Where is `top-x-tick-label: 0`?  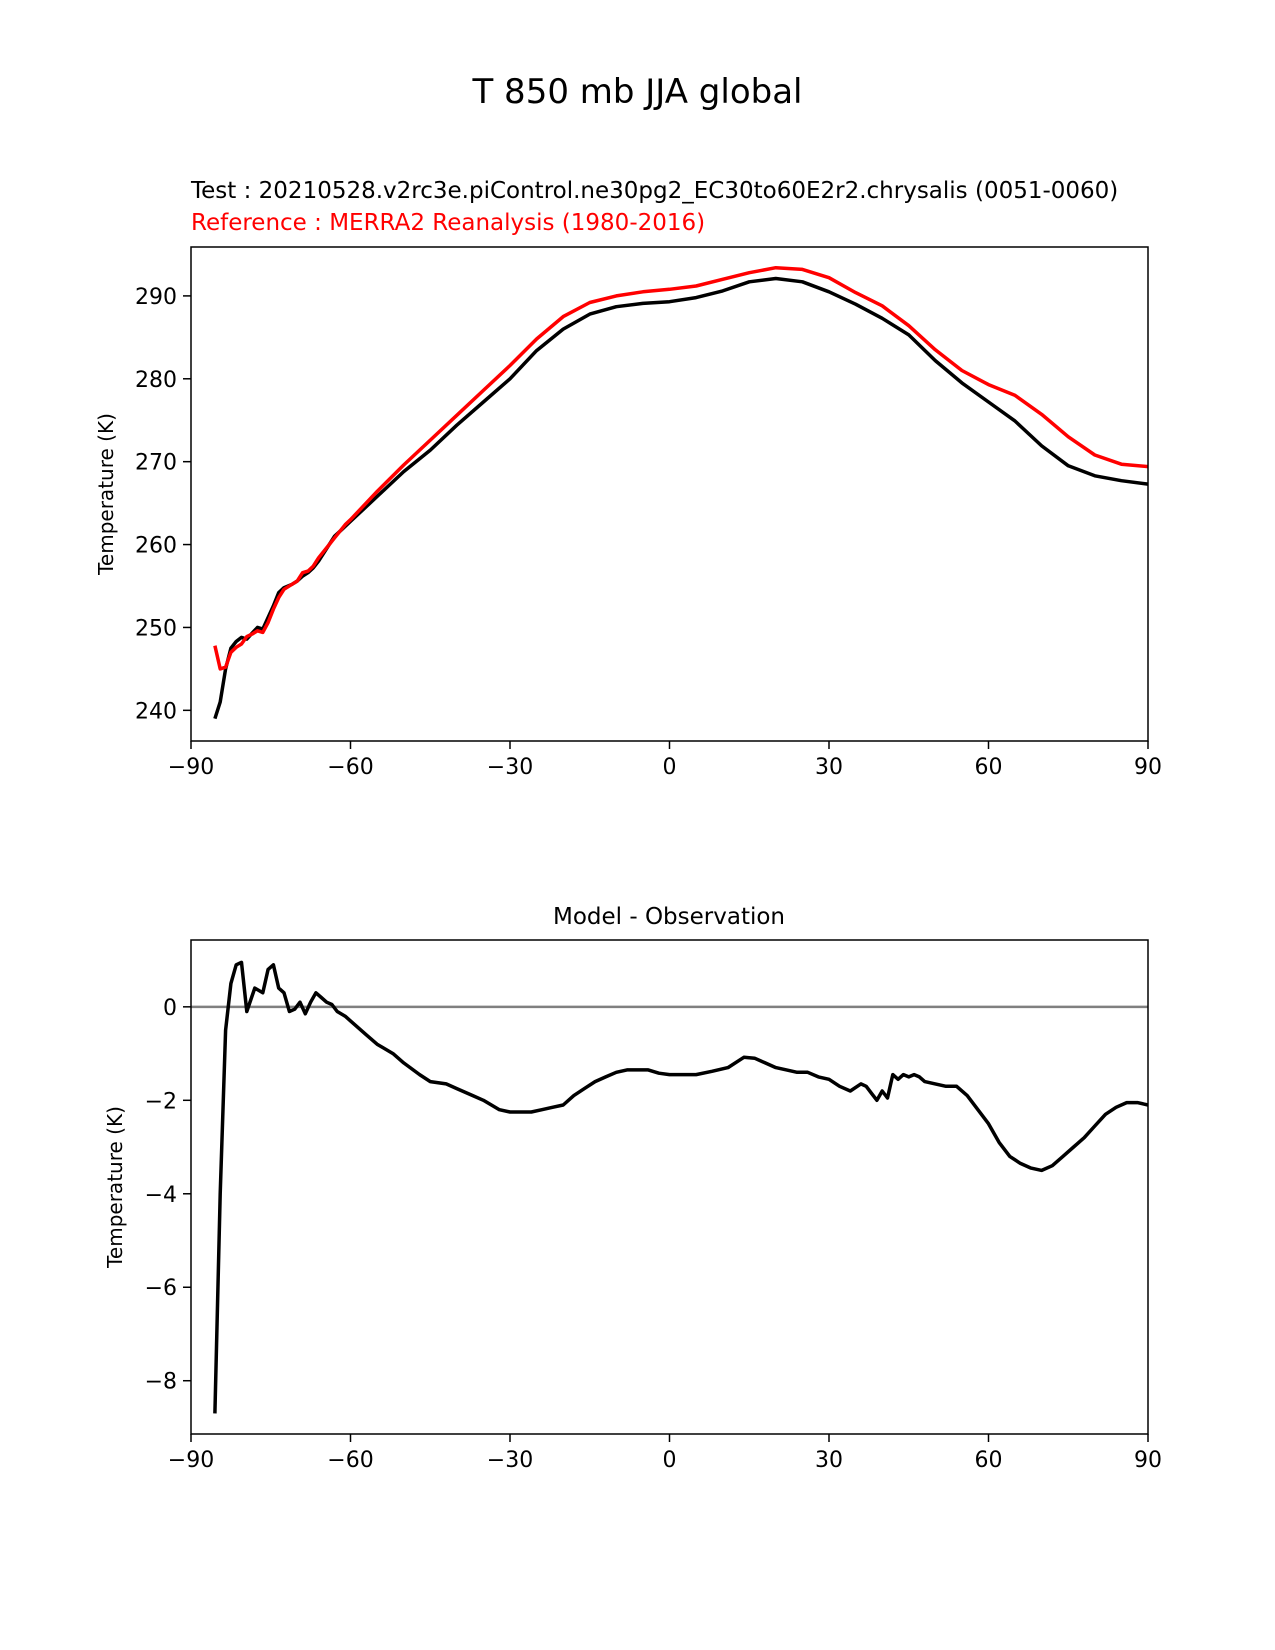
top-x-tick-label: 0 is located at coordinates (670, 767).